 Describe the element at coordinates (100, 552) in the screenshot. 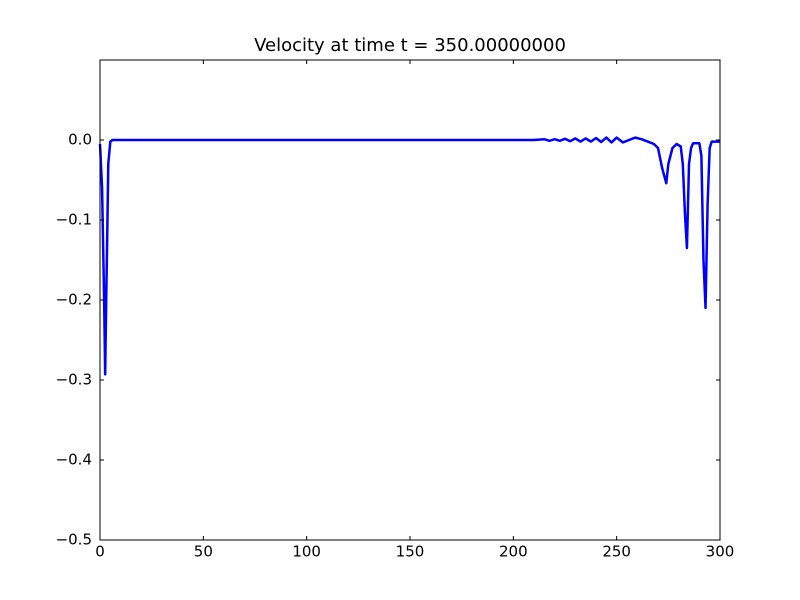

I see `x-tick-label: 0` at that location.